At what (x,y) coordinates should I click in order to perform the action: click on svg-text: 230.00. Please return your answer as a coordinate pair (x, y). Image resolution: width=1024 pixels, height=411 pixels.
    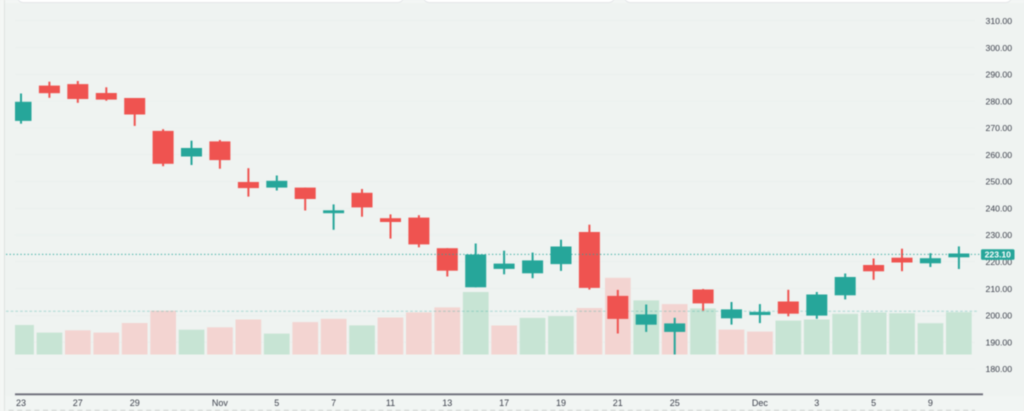
    Looking at the image, I should click on (999, 235).